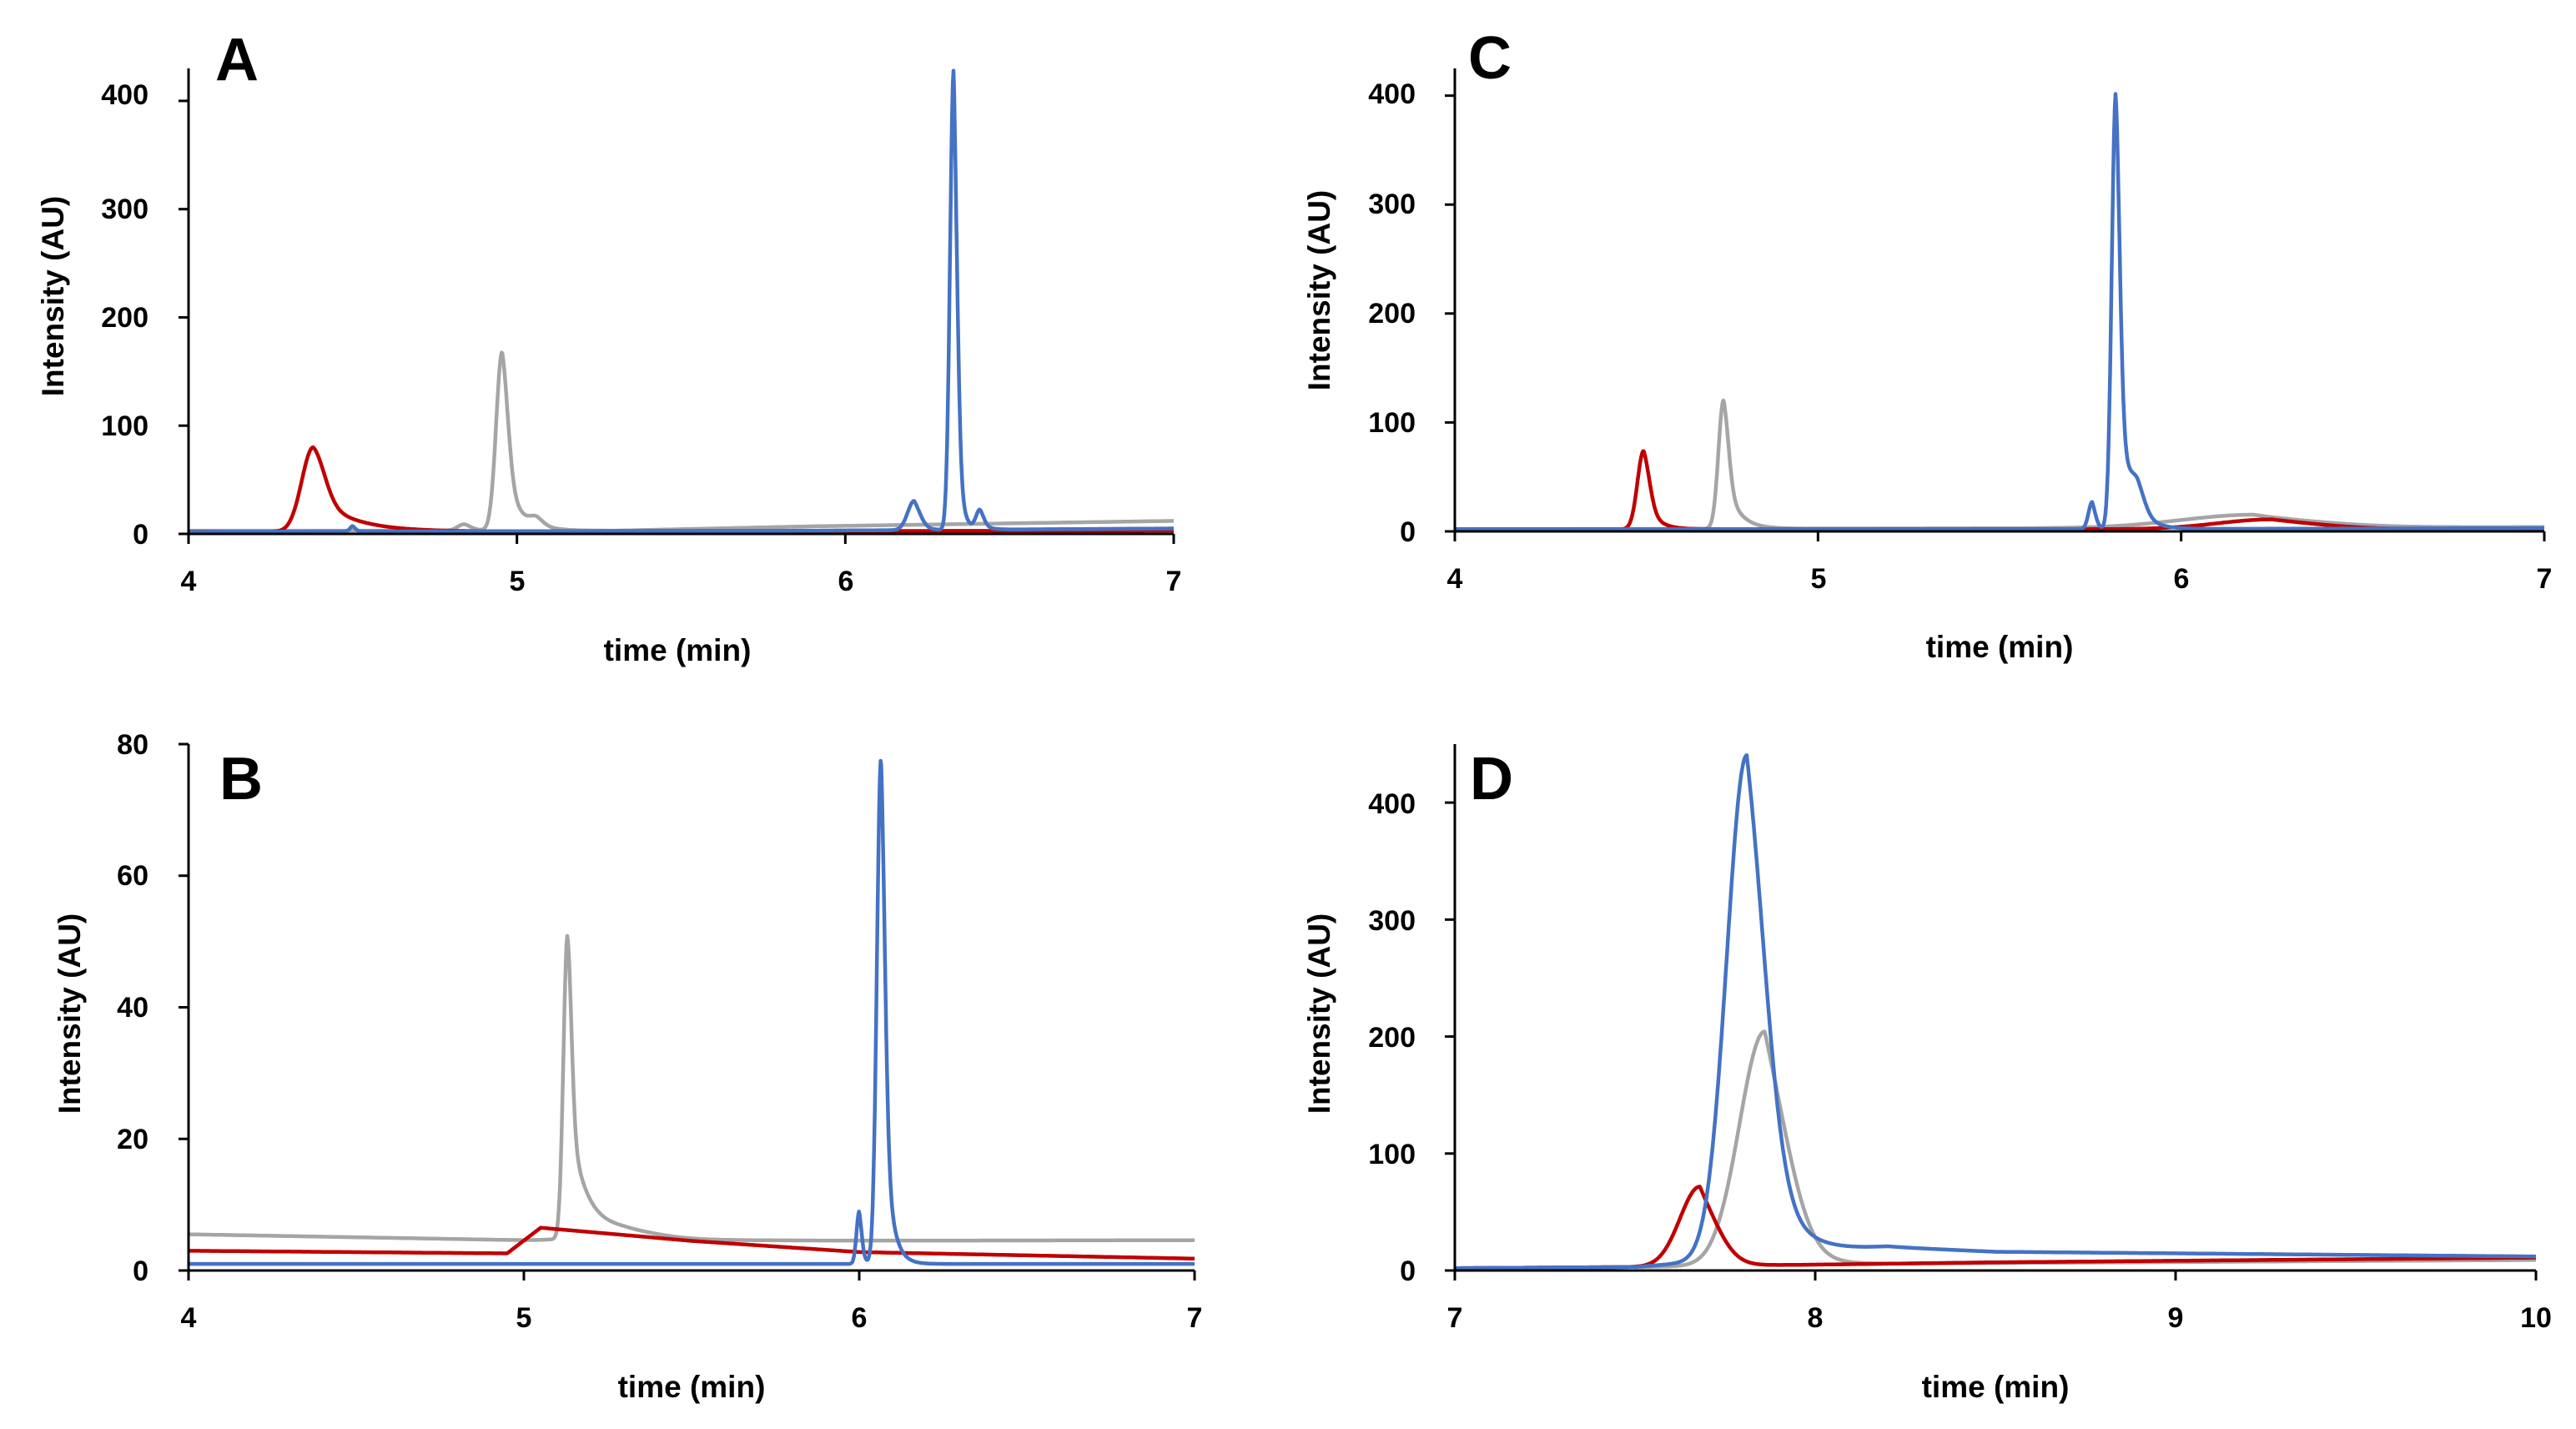 The height and width of the screenshot is (1429, 2576). I want to click on panel-a-y-tick-label: 400, so click(124, 95).